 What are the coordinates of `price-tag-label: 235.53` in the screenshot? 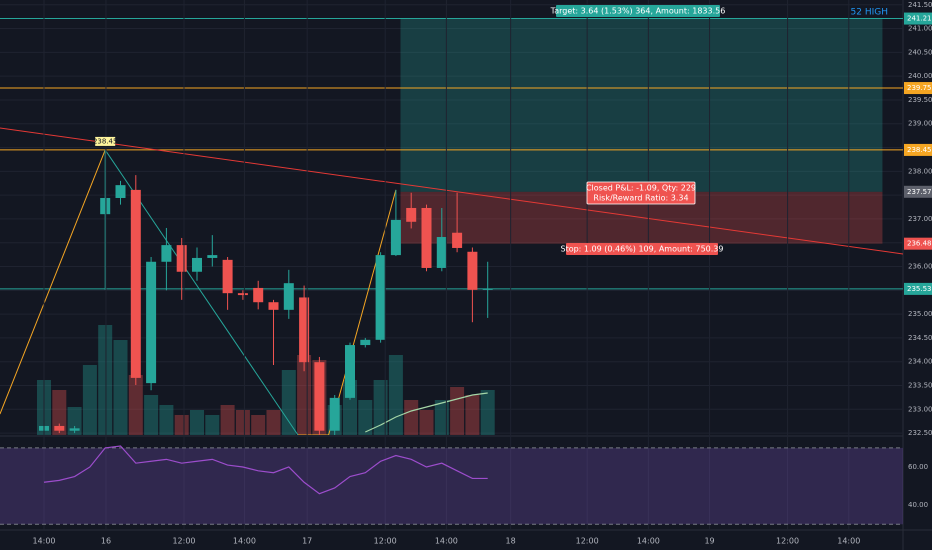 It's located at (919, 289).